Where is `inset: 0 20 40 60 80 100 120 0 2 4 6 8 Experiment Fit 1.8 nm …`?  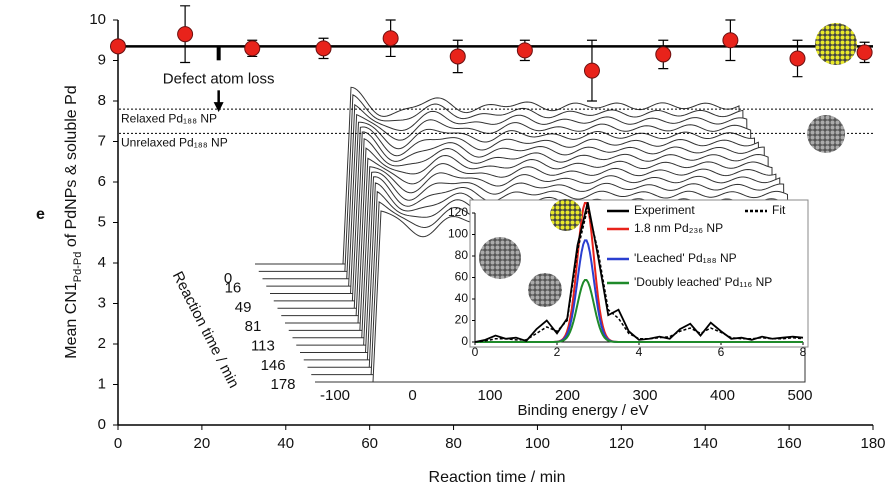
inset: 0 20 40 60 80 100 120 0 2 4 6 8 Experiment Fit 1.8 nm … is located at coordinates (628, 279).